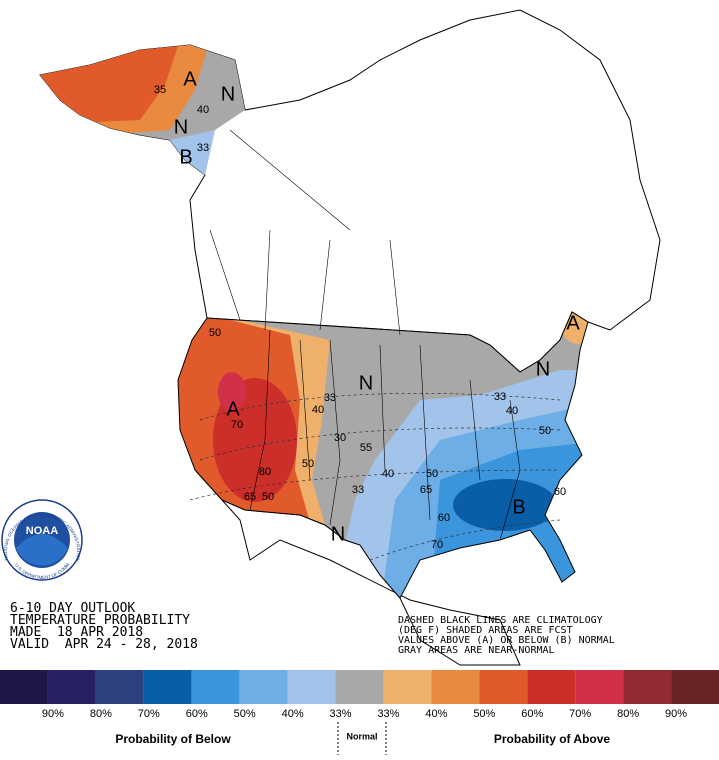 The image size is (719, 760). Describe the element at coordinates (366, 448) in the screenshot. I see `map-label: 55` at that location.